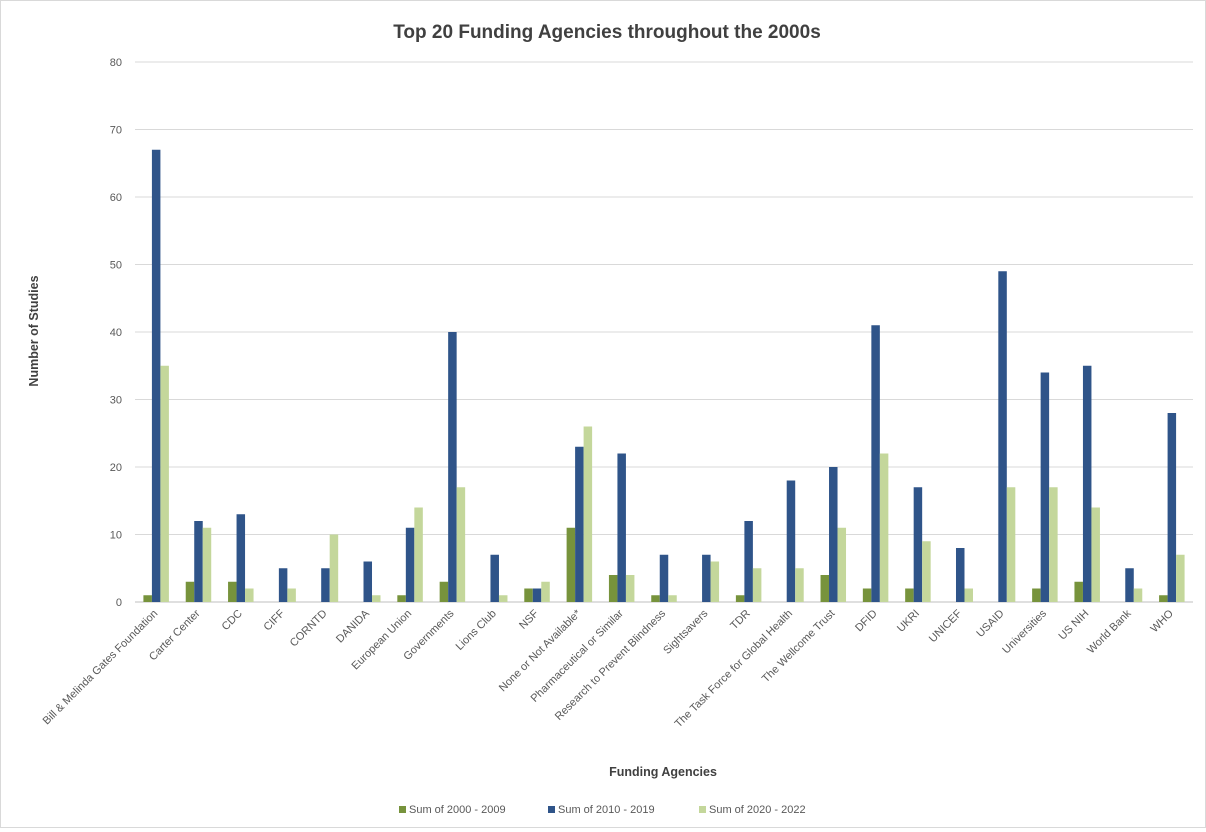 The width and height of the screenshot is (1206, 832). I want to click on x-axis-label: Funding Agencies, so click(663, 772).